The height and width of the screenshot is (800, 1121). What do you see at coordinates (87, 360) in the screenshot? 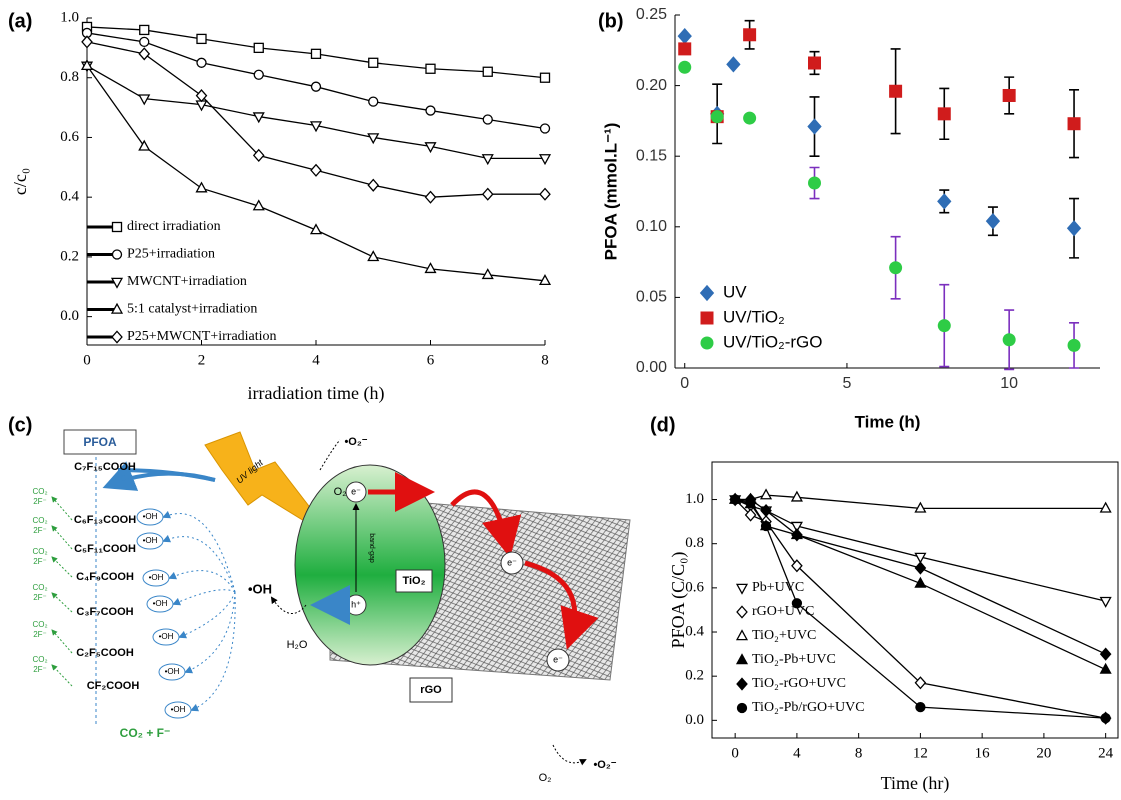
I see `x-tick-label: 0` at bounding box center [87, 360].